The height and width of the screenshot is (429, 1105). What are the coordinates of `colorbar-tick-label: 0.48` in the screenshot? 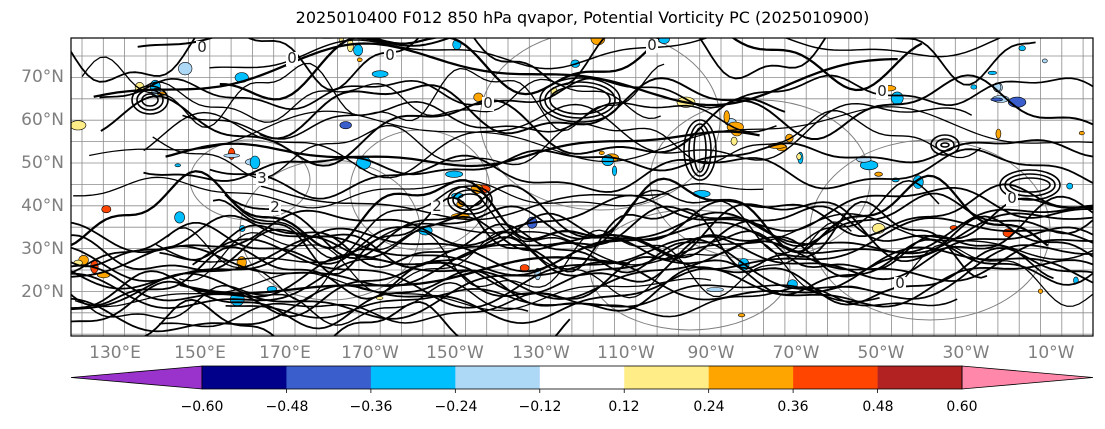 It's located at (878, 407).